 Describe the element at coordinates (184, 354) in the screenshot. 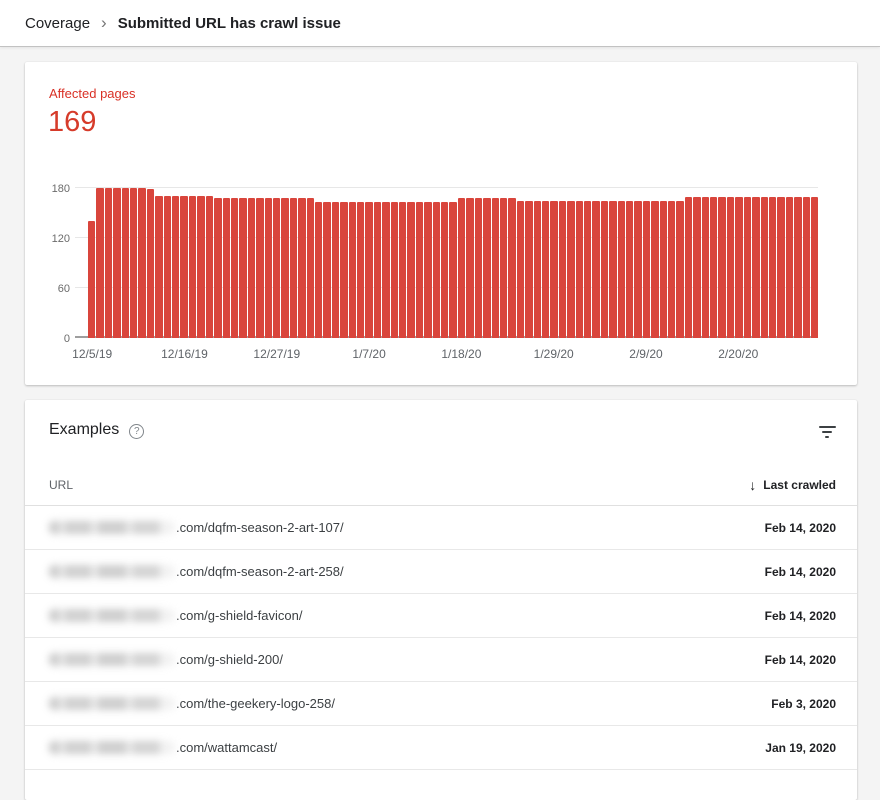

I see `x-axis-tick-label: 12/16/19` at that location.